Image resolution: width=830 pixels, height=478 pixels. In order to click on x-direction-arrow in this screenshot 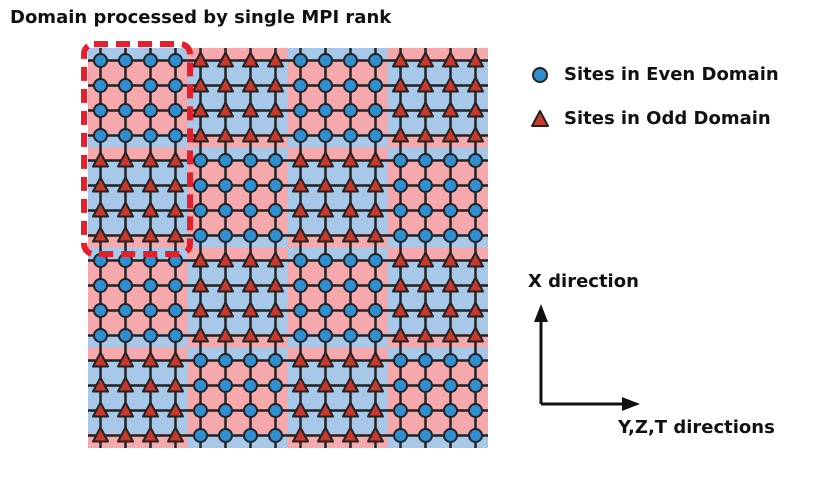, I will do `click(541, 354)`.